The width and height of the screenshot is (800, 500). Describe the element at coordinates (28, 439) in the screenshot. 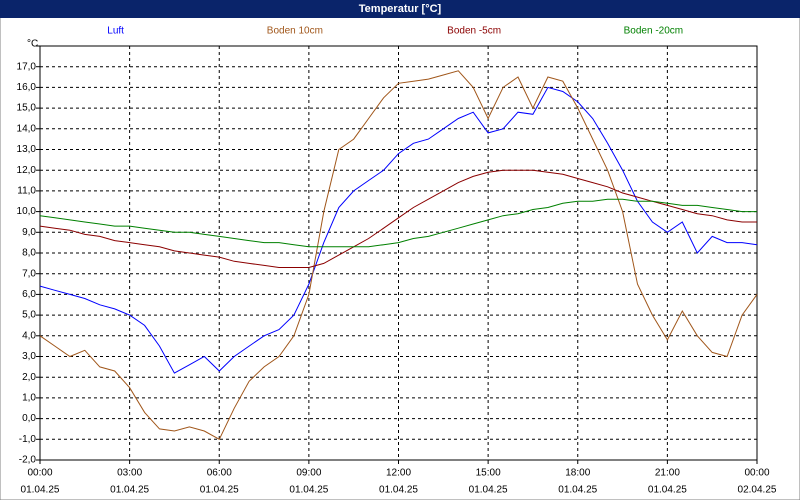

I see `y-tick-label: -1,0` at that location.